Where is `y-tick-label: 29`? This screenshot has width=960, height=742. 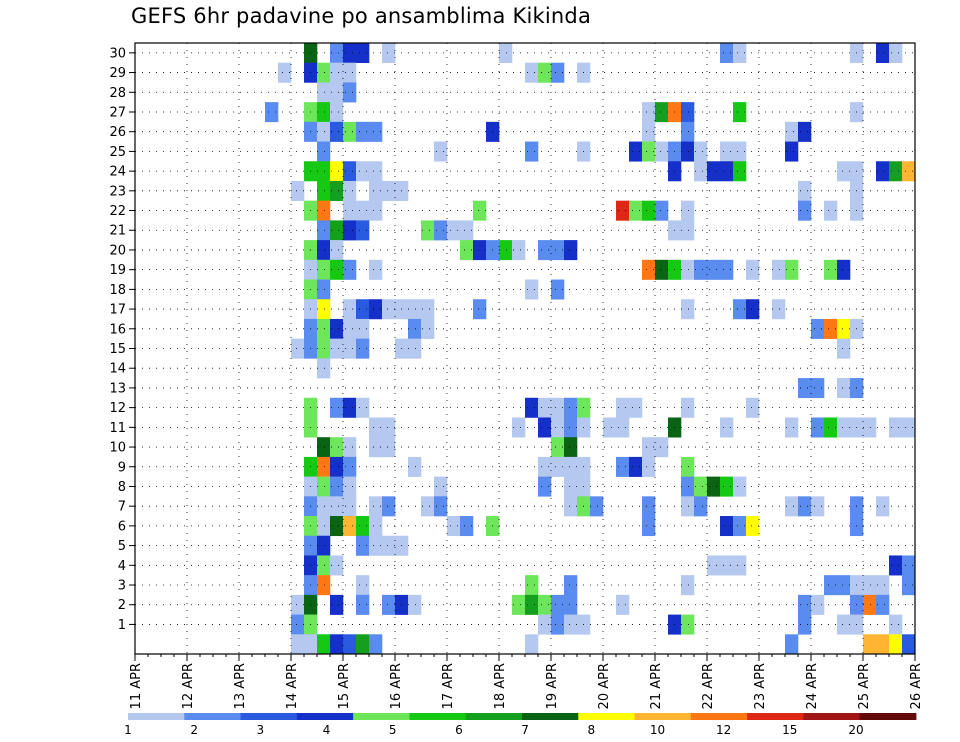 y-tick-label: 29 is located at coordinates (117, 73).